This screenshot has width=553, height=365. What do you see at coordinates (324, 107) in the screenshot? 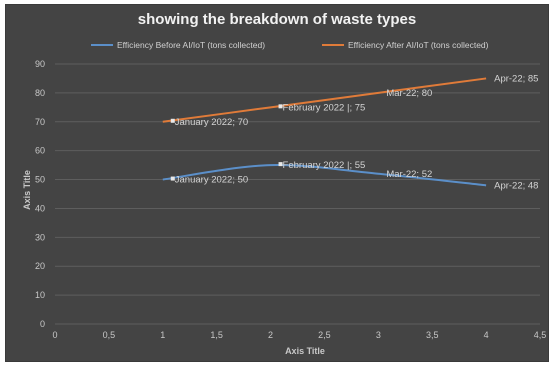
I see `data-label: February 2022 |; 75` at bounding box center [324, 107].